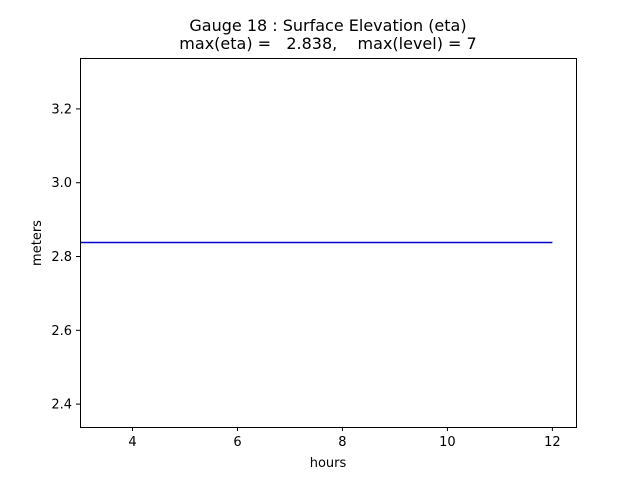 This screenshot has width=640, height=480. Describe the element at coordinates (552, 442) in the screenshot. I see `x-tick-label: 12` at that location.